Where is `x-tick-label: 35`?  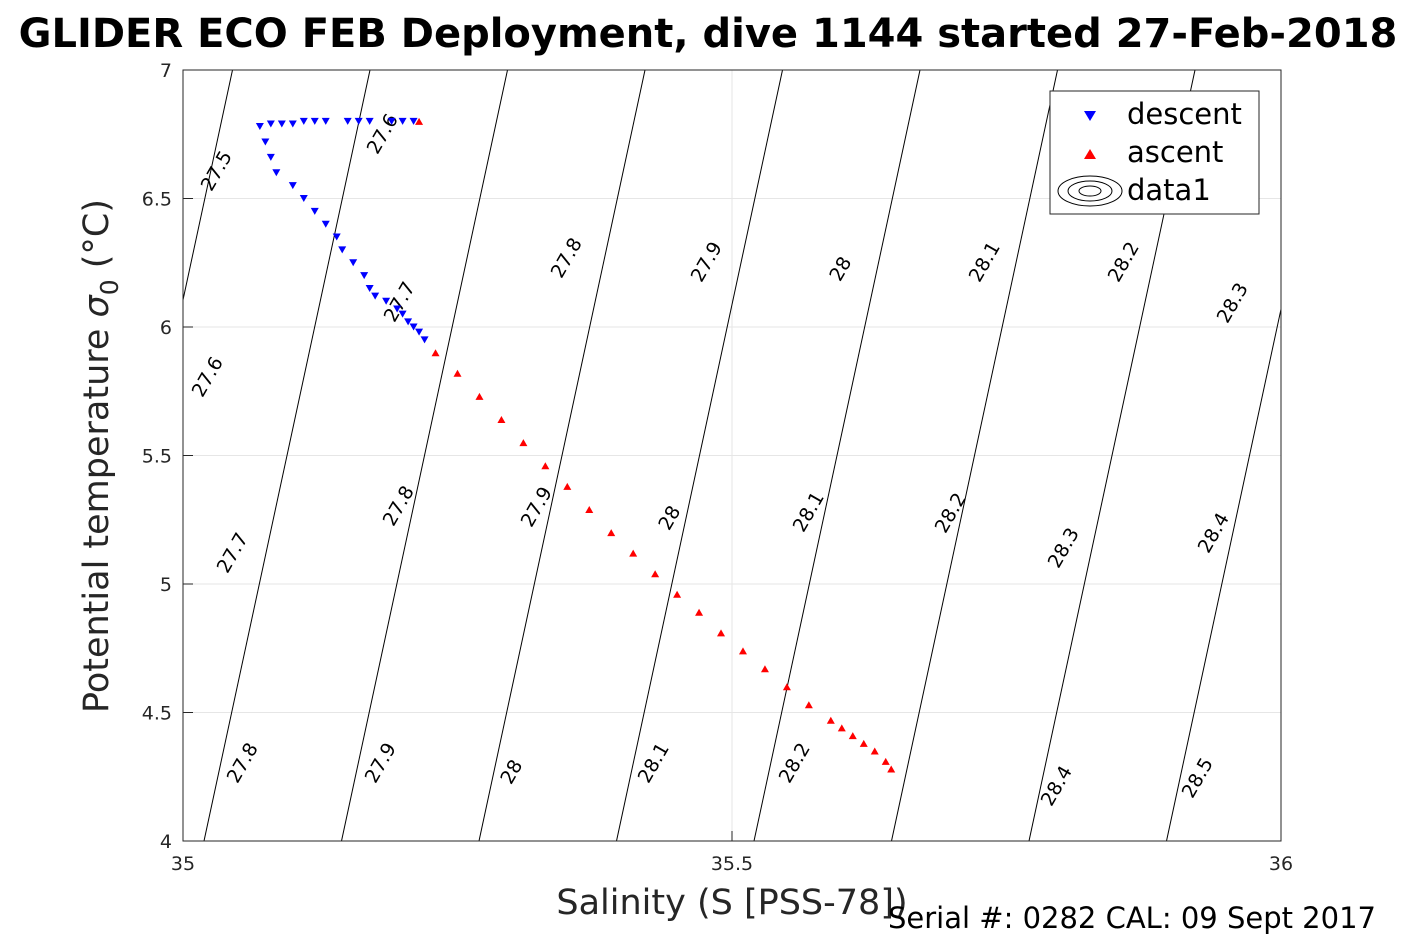 x-tick-label: 35 is located at coordinates (183, 864).